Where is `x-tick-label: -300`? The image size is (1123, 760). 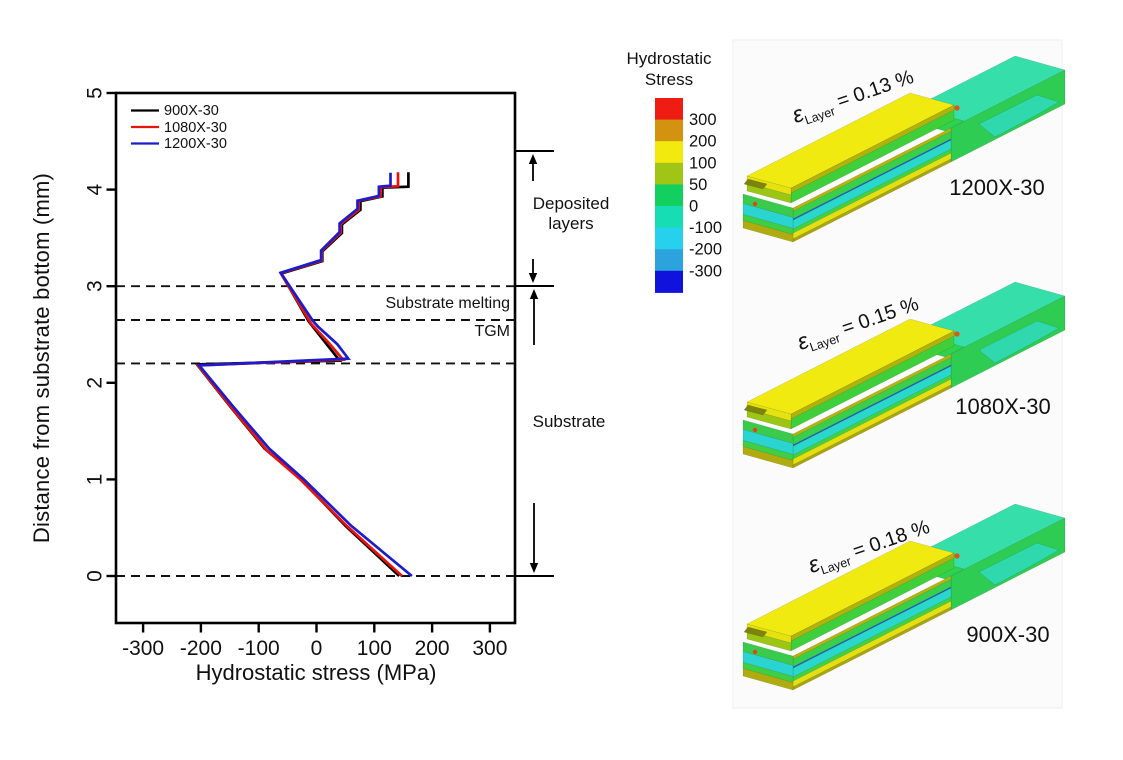
x-tick-label: -300 is located at coordinates (143, 648).